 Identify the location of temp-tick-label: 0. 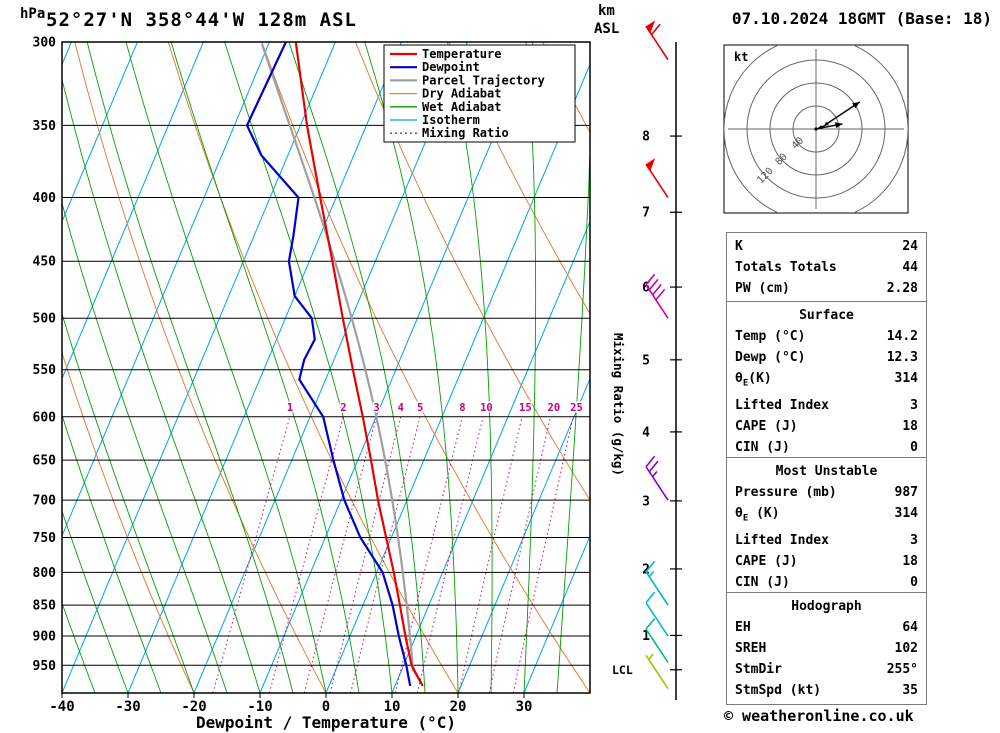
(326, 707).